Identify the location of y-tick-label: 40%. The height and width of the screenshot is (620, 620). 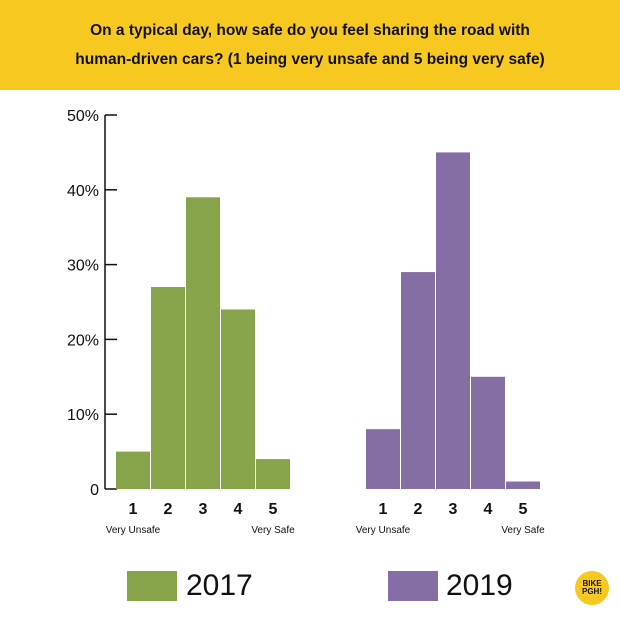
(83, 191).